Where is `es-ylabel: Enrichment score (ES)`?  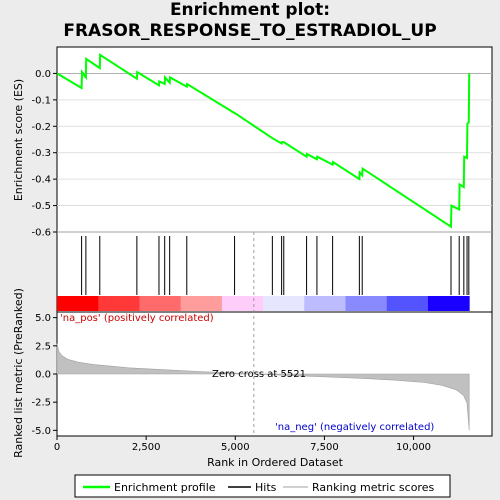
es-ylabel: Enrichment score (ES) is located at coordinates (18, 140).